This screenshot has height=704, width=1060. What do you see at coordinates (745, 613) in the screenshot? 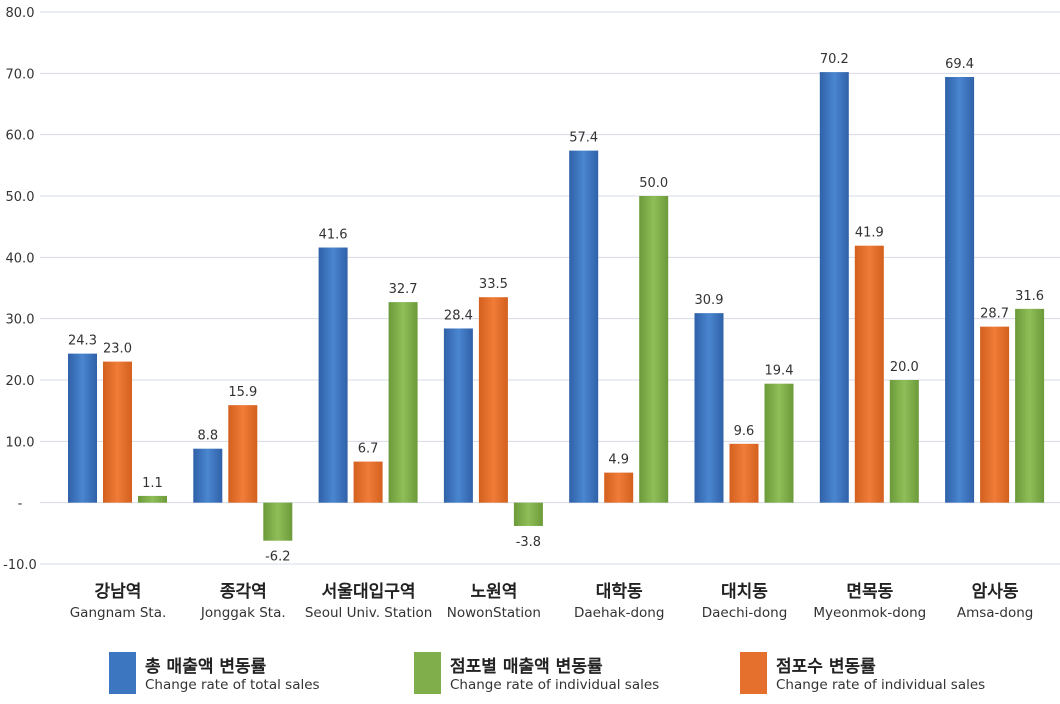
I see `x-category-sublabel: Daechi-dong` at bounding box center [745, 613].